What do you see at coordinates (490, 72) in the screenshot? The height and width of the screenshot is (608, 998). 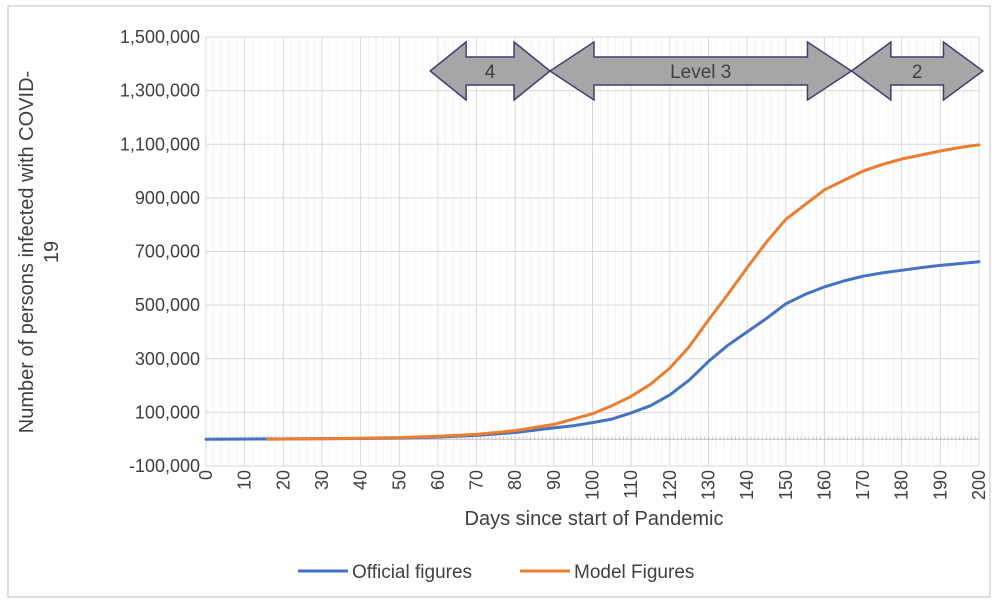 I see `level-arrow-label: 4` at bounding box center [490, 72].